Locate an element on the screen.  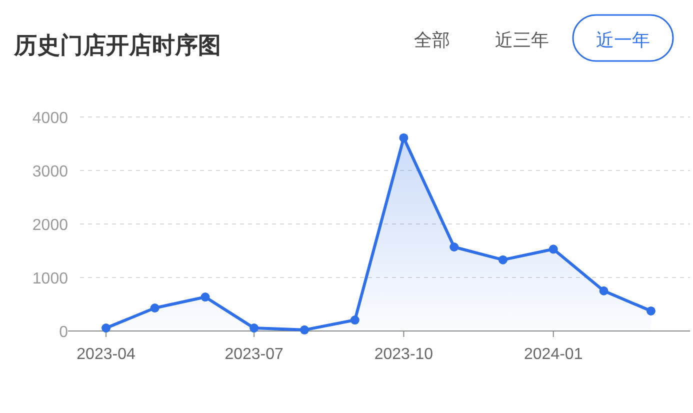
x-tick-label: 2023-10 is located at coordinates (404, 354).